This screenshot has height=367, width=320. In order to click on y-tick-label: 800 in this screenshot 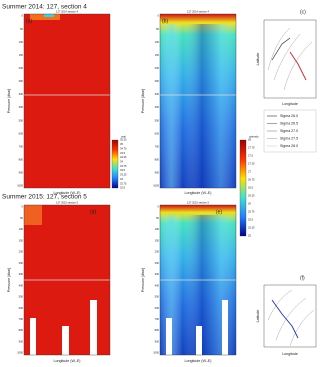, I will do `click(157, 330)`.